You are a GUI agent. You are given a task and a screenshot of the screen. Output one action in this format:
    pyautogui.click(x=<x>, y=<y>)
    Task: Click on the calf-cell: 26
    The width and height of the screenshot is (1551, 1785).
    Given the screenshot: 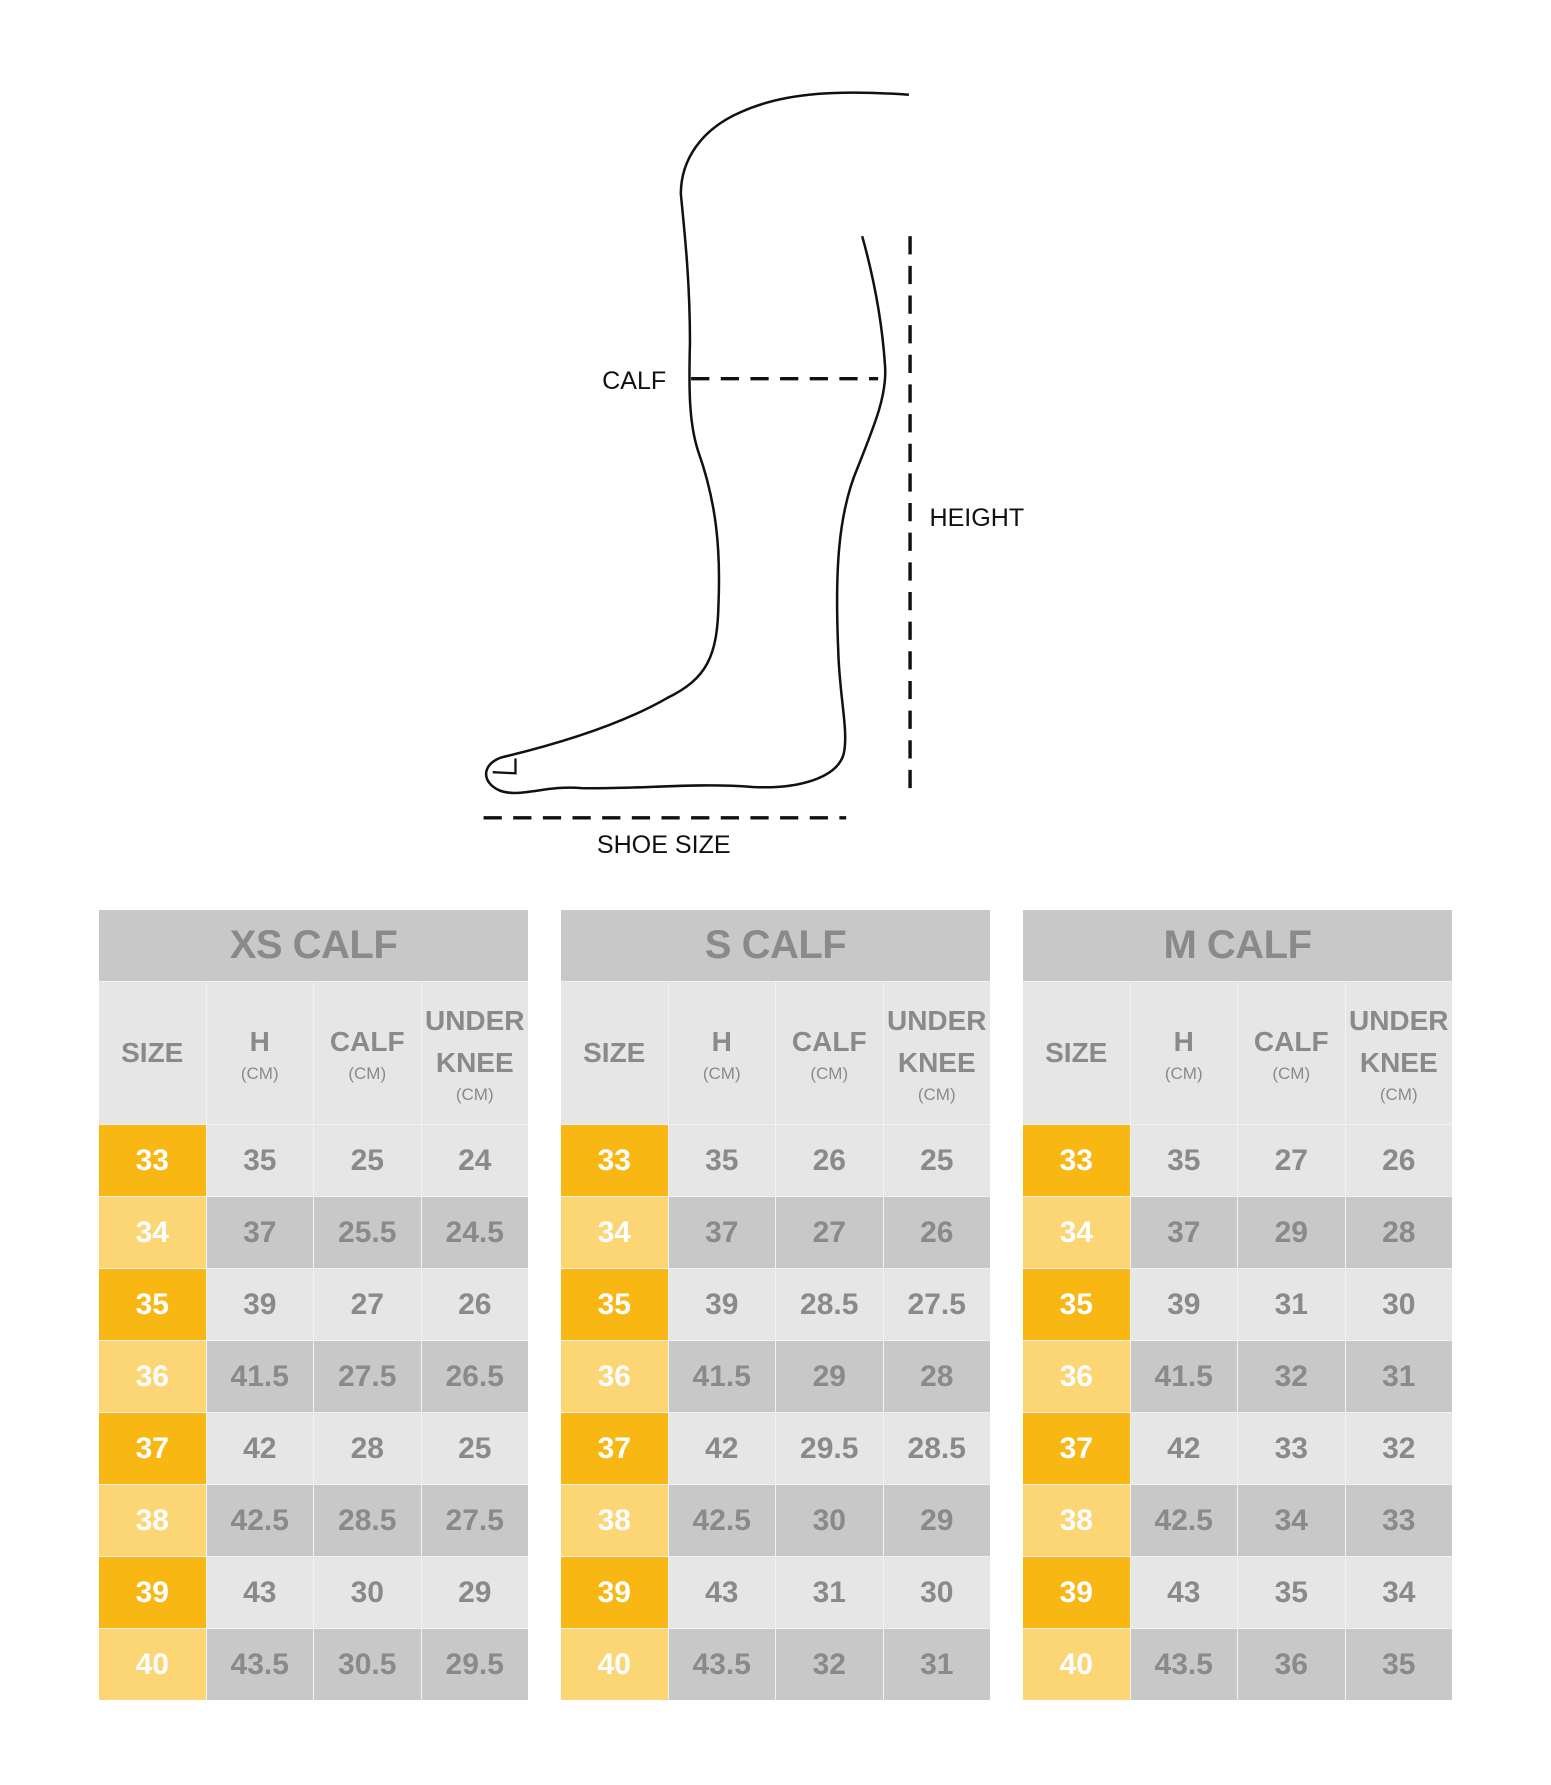 What is the action you would take?
    pyautogui.click(x=829, y=1160)
    